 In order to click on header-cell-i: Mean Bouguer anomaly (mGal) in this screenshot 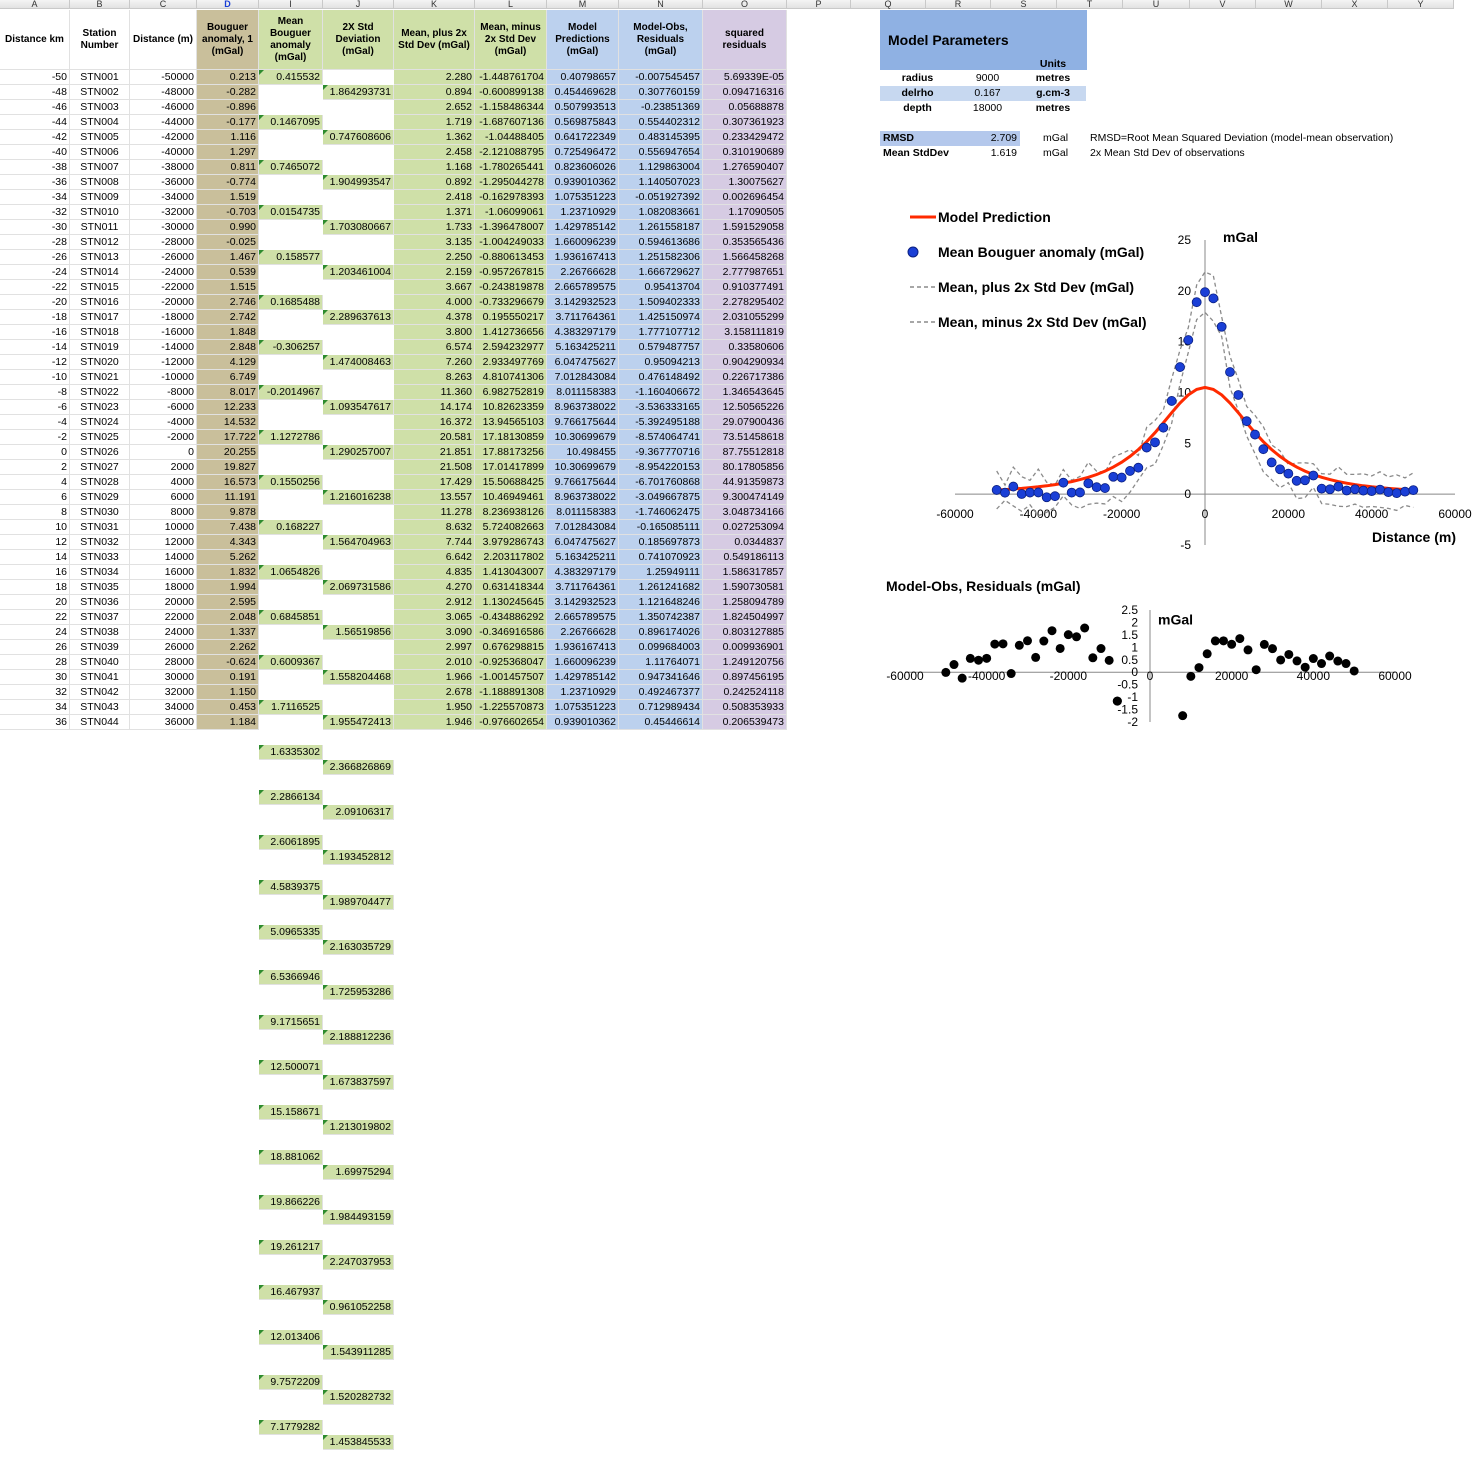, I will do `click(291, 40)`.